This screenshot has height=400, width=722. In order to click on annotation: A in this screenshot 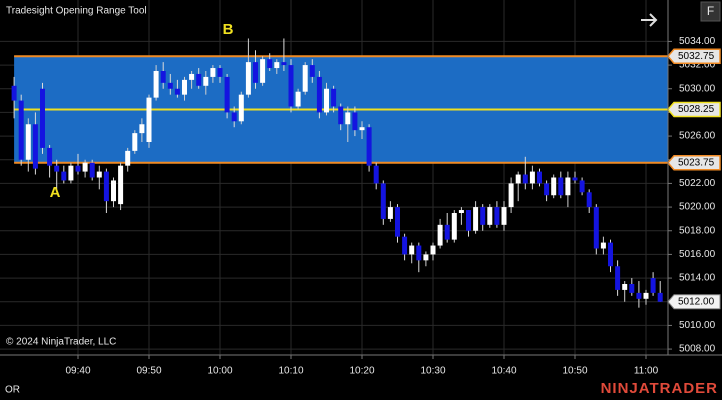, I will do `click(55, 192)`.